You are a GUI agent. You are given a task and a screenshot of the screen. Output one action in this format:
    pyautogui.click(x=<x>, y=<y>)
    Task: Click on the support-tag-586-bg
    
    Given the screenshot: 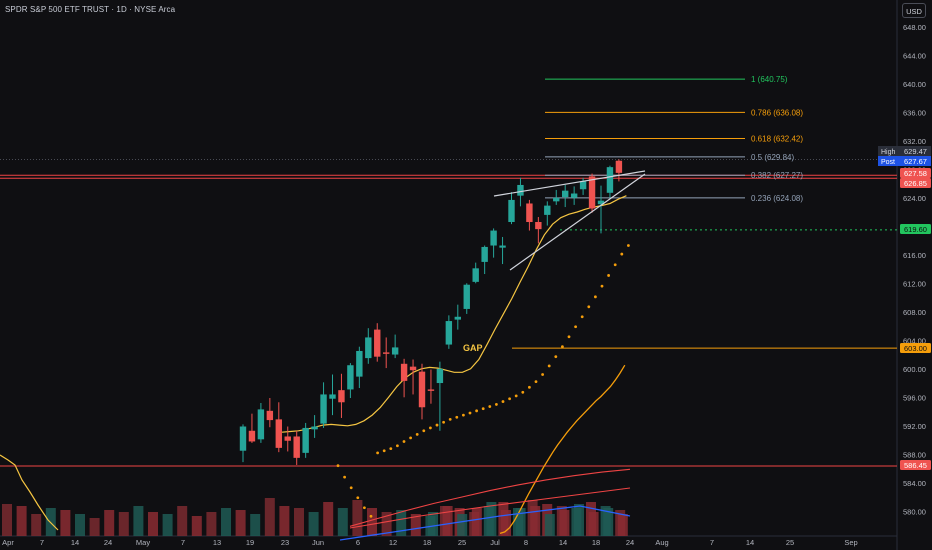 What is the action you would take?
    pyautogui.click(x=915, y=465)
    